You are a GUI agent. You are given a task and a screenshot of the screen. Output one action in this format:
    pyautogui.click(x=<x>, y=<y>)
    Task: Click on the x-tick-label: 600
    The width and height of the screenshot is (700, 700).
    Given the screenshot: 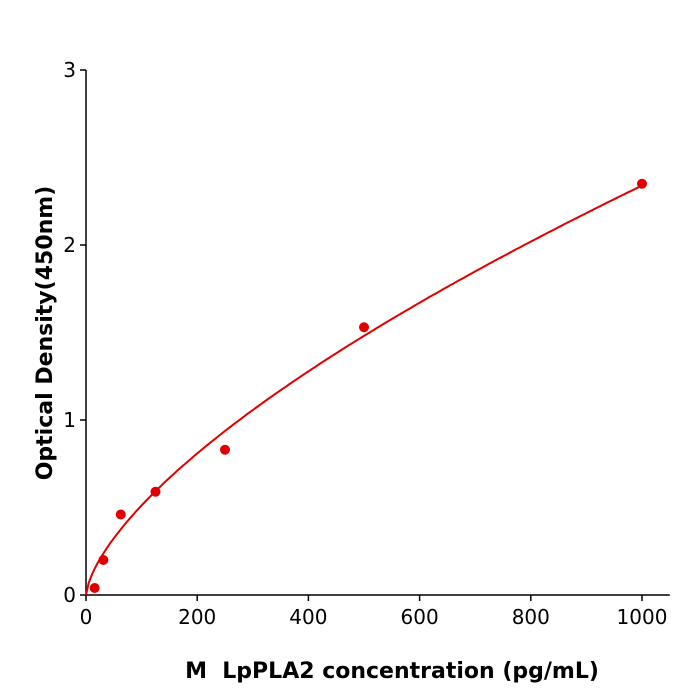 What is the action you would take?
    pyautogui.click(x=420, y=617)
    